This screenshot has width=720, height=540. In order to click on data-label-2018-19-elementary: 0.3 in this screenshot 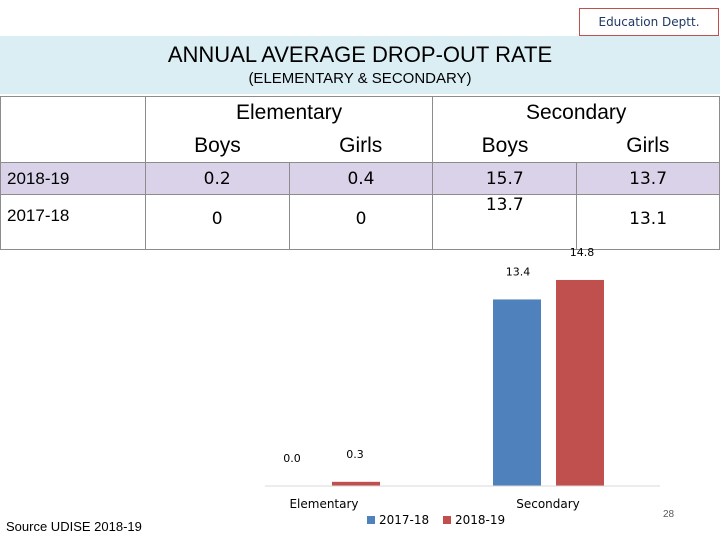, I will do `click(355, 454)`.